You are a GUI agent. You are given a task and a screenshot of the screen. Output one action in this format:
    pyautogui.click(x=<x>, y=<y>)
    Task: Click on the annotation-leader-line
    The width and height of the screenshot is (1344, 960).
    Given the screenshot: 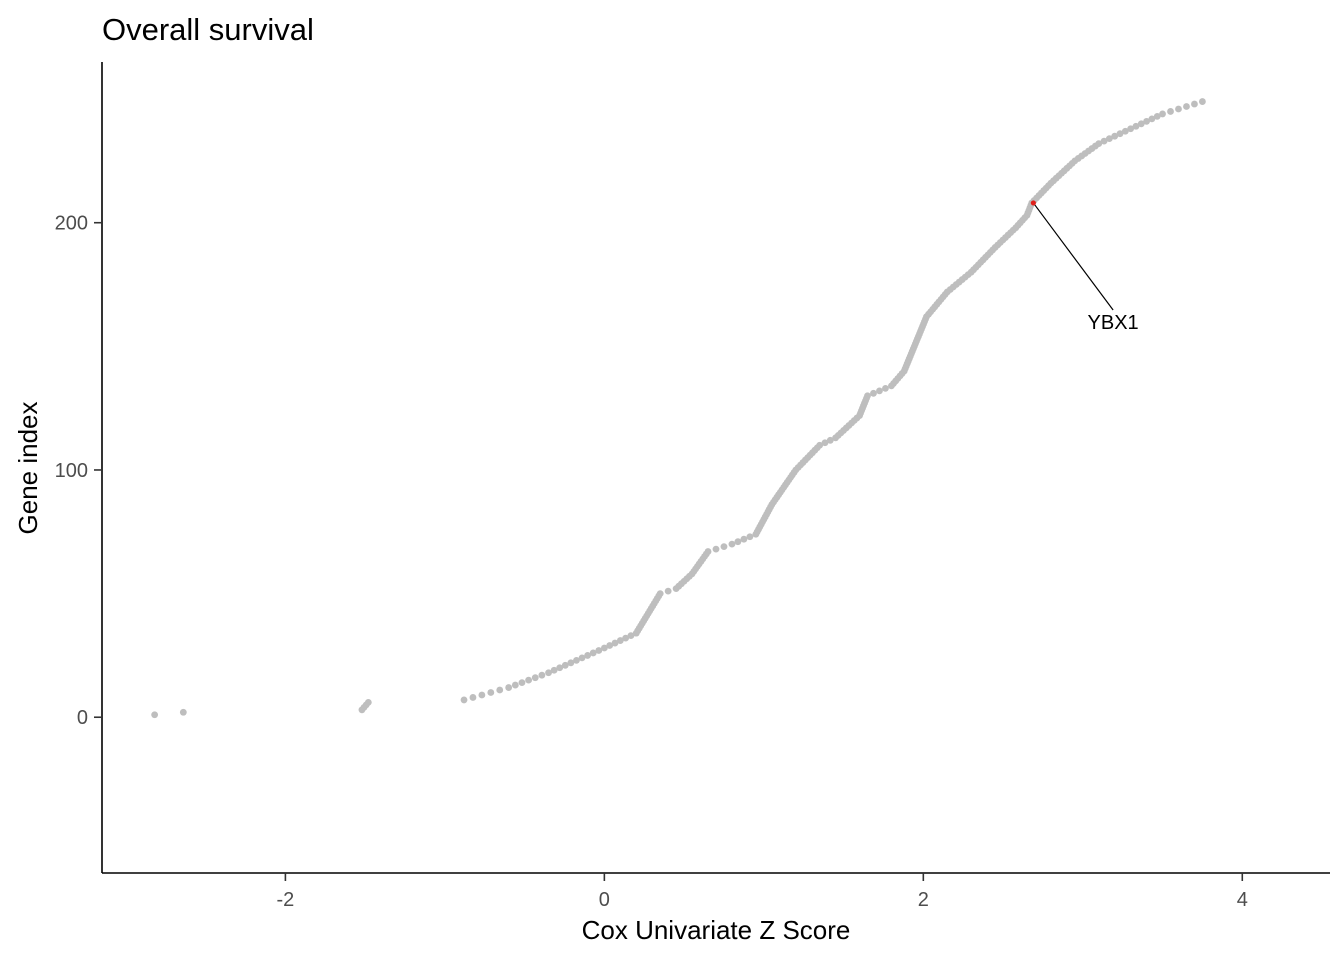 What is the action you would take?
    pyautogui.click(x=1073, y=256)
    